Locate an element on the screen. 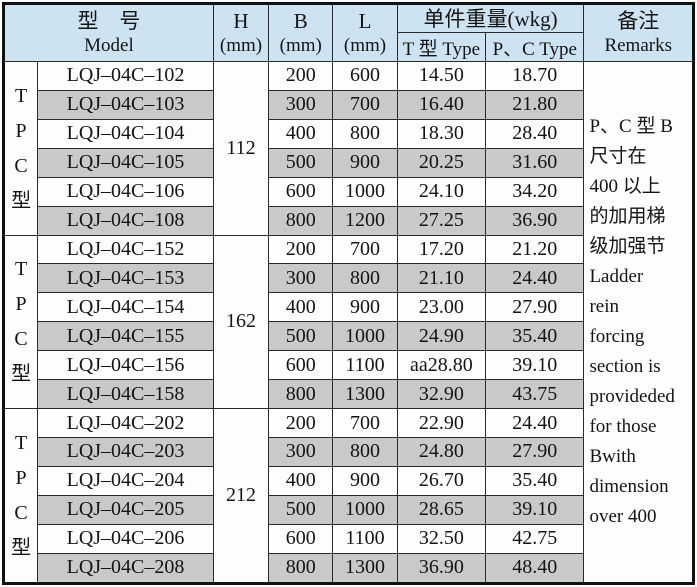 This screenshot has height=587, width=697. remarks-line: P、C 型 B is located at coordinates (631, 126).